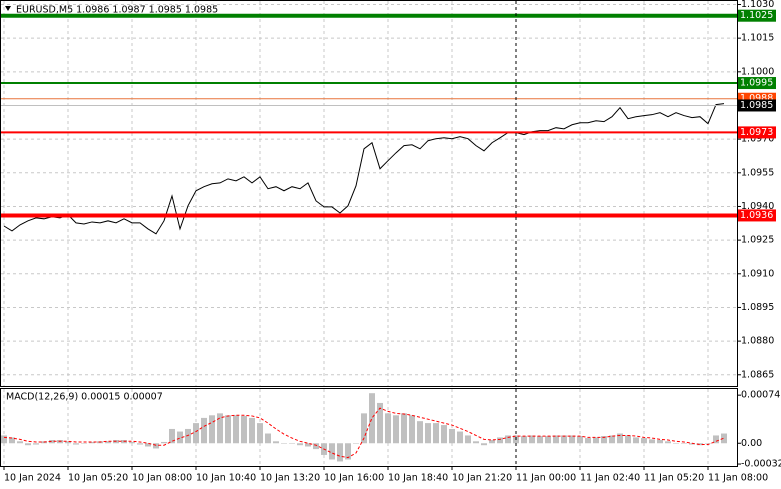 The height and width of the screenshot is (489, 781). I want to click on signal-line, so click(364, 433).